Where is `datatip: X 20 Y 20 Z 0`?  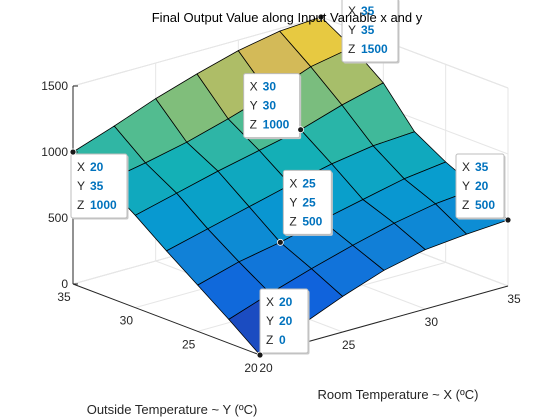
datatip: X 20 Y 20 Z 0 is located at coordinates (283, 323).